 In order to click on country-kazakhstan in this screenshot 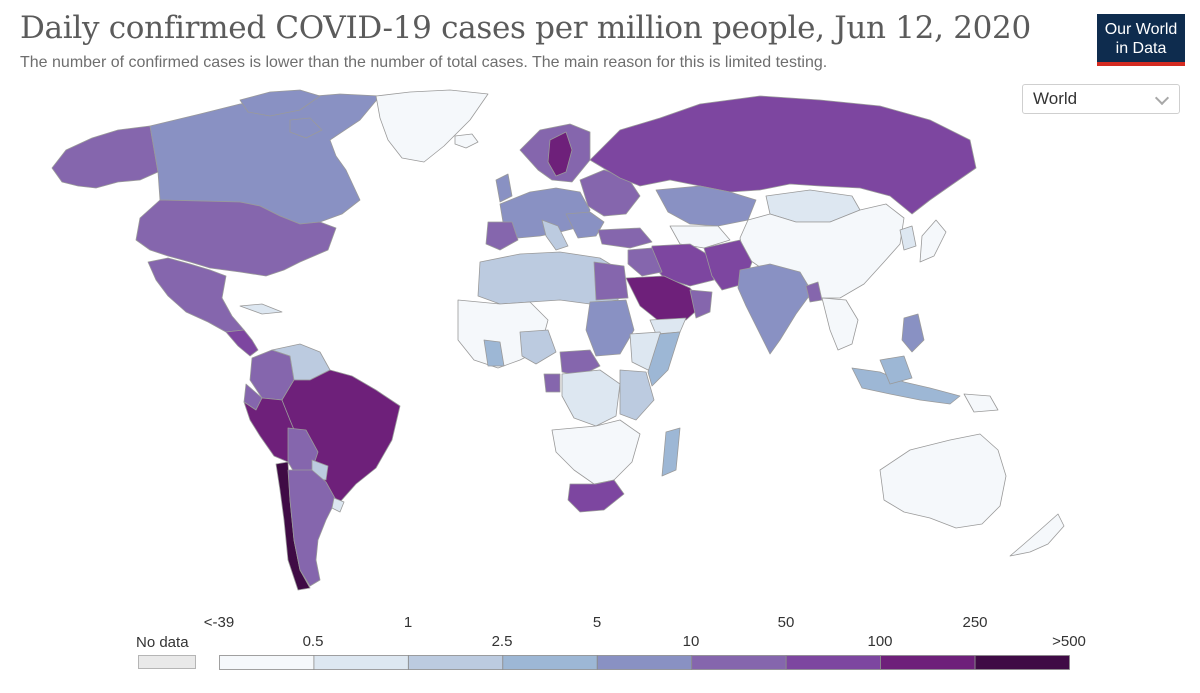, I will do `click(706, 206)`.